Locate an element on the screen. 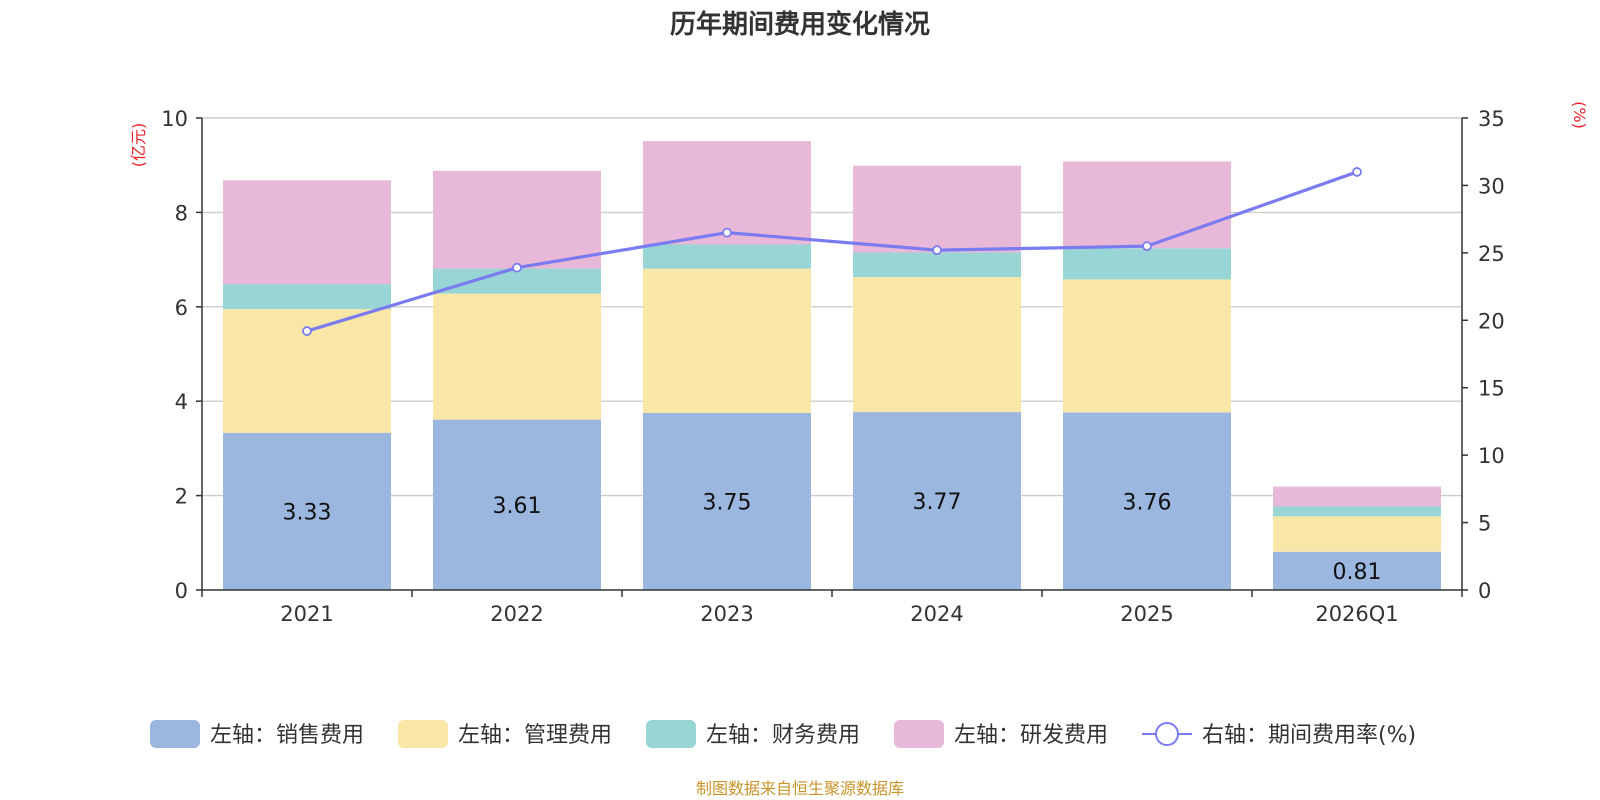  bar-value-label: 0.81 is located at coordinates (1357, 572).